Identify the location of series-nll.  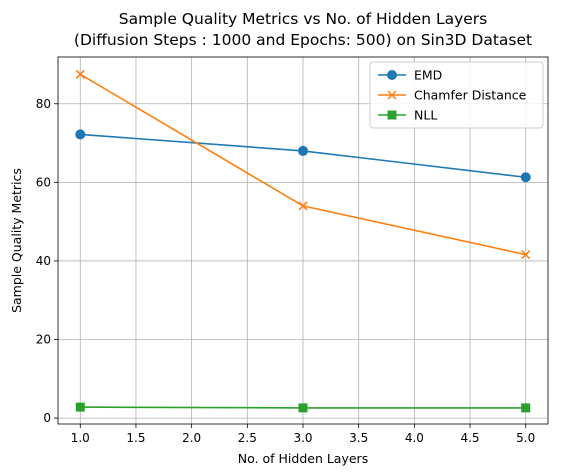
(302, 407).